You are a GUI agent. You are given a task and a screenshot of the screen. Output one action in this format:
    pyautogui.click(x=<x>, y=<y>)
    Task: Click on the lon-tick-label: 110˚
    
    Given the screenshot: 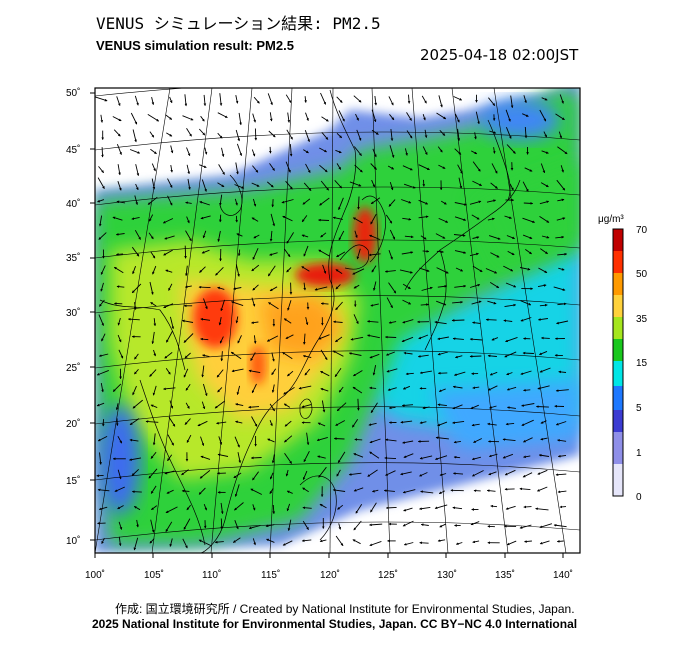 What is the action you would take?
    pyautogui.click(x=211, y=575)
    